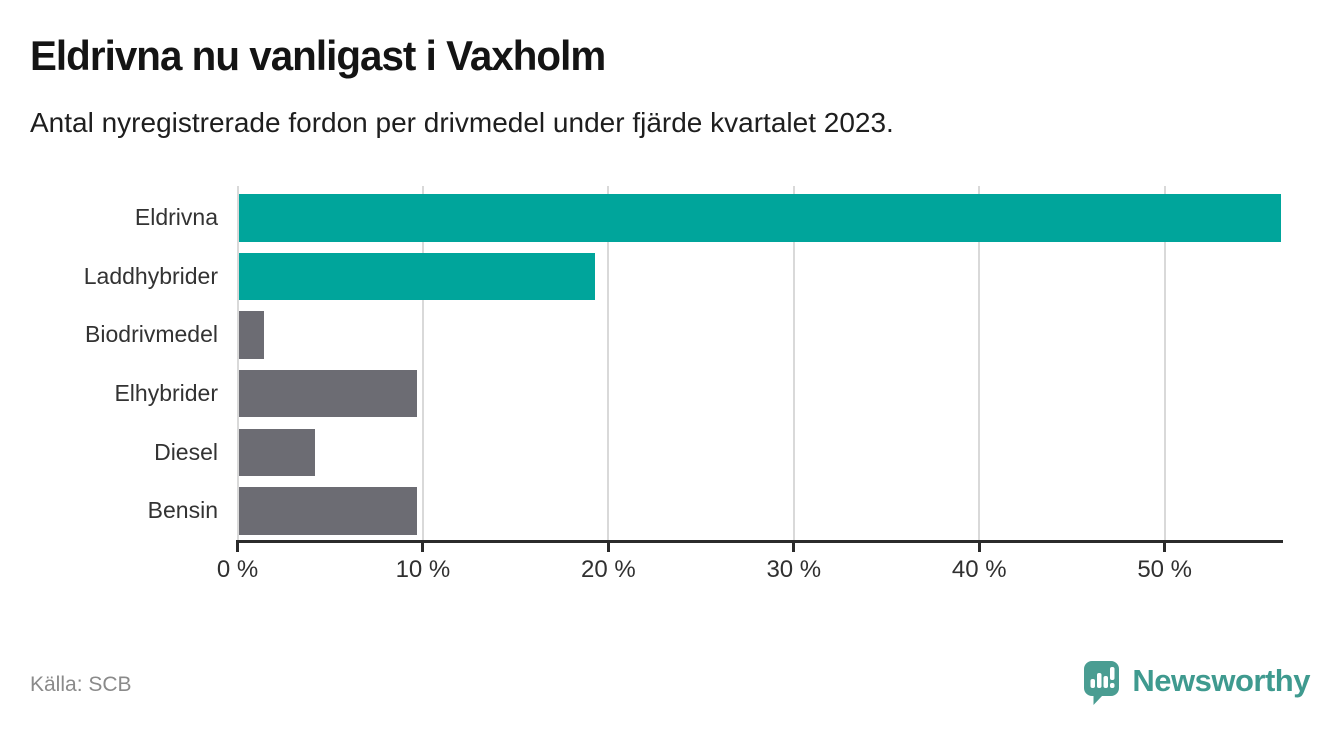 The width and height of the screenshot is (1340, 733). I want to click on y-axis-label-diesel: Diesel, so click(186, 451).